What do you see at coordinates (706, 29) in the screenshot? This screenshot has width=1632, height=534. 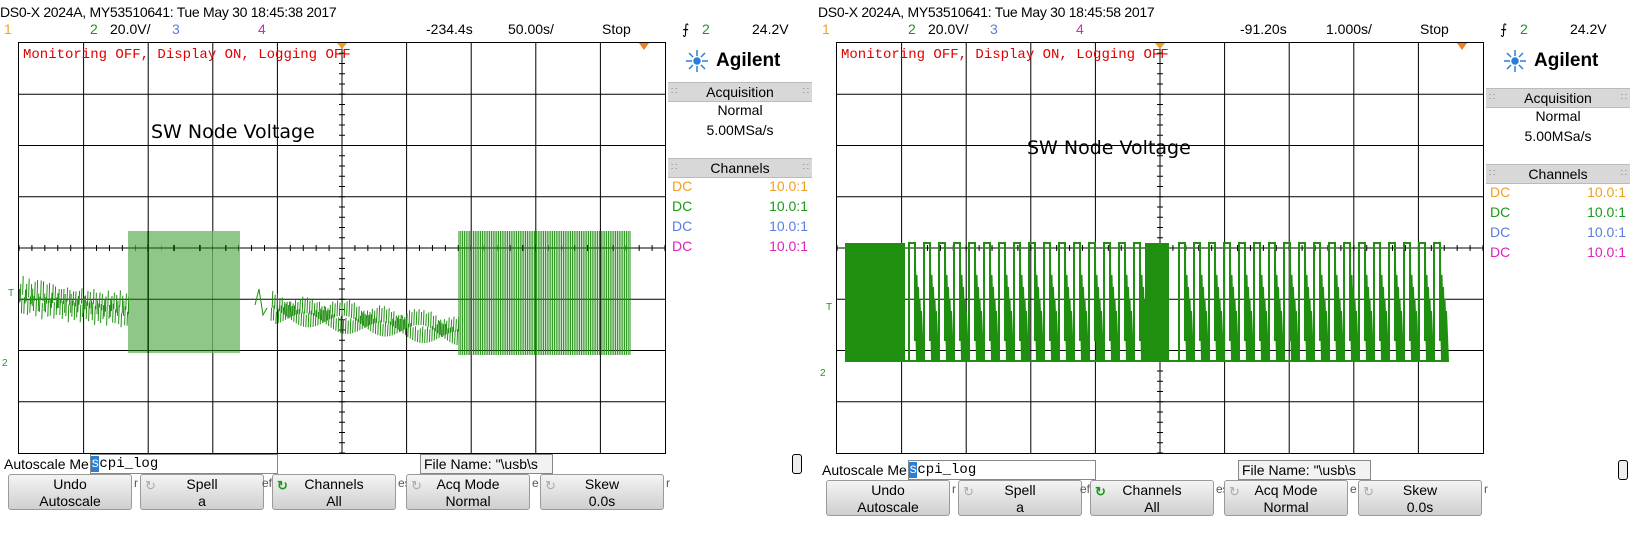 I see `trigger-channel: 2` at bounding box center [706, 29].